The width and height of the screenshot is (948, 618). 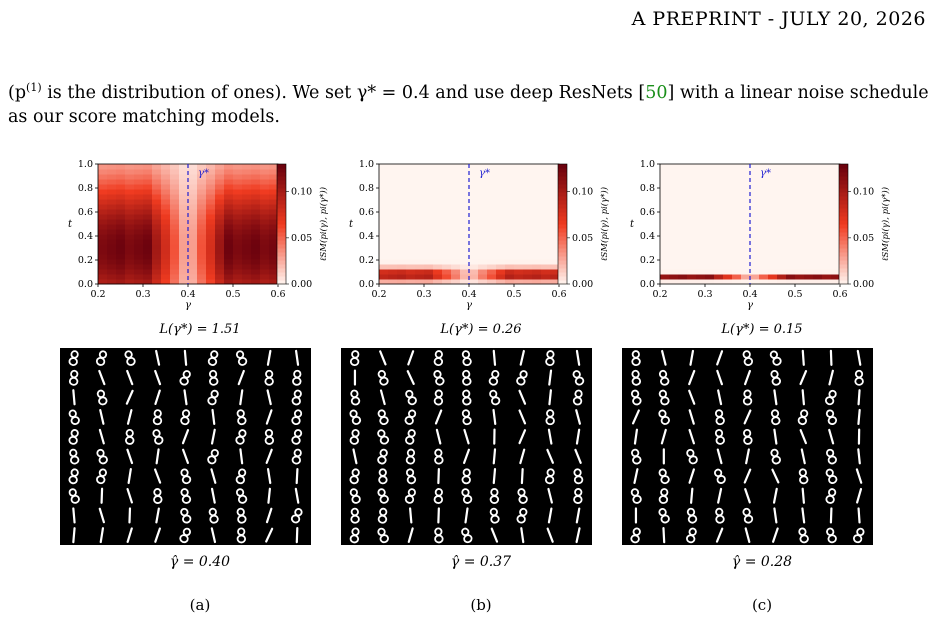 I want to click on colorbar-frame, so click(x=843, y=224).